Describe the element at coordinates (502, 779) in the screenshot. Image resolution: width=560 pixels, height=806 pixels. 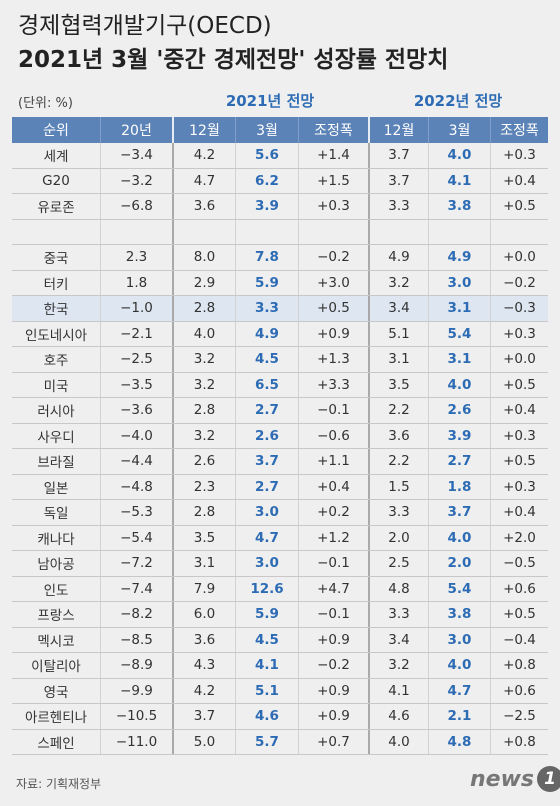
I see `logo-text: news` at that location.